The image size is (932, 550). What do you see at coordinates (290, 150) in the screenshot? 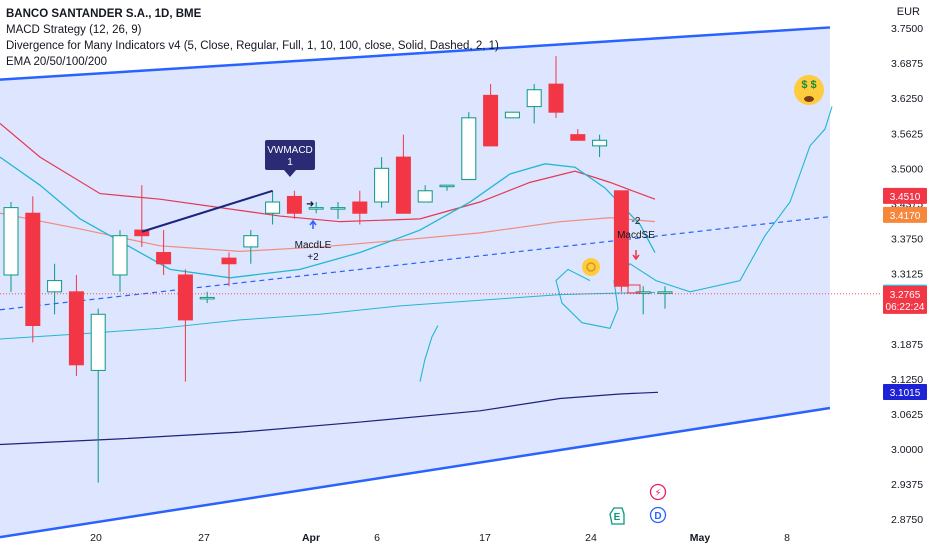
I see `vwmacd-title: VWMACD` at bounding box center [290, 150].